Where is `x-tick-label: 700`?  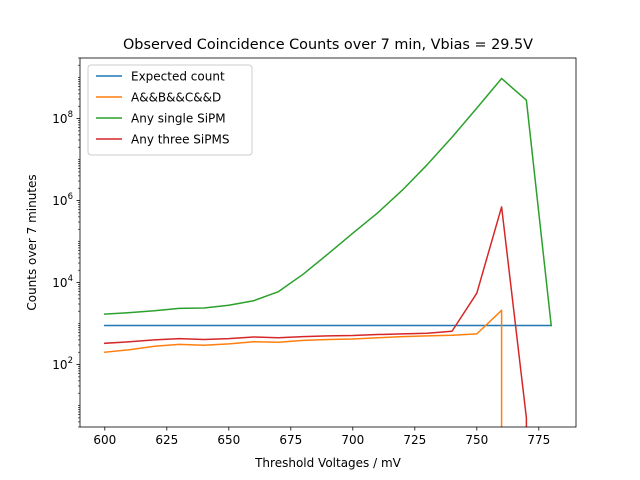
x-tick-label: 700 is located at coordinates (352, 440).